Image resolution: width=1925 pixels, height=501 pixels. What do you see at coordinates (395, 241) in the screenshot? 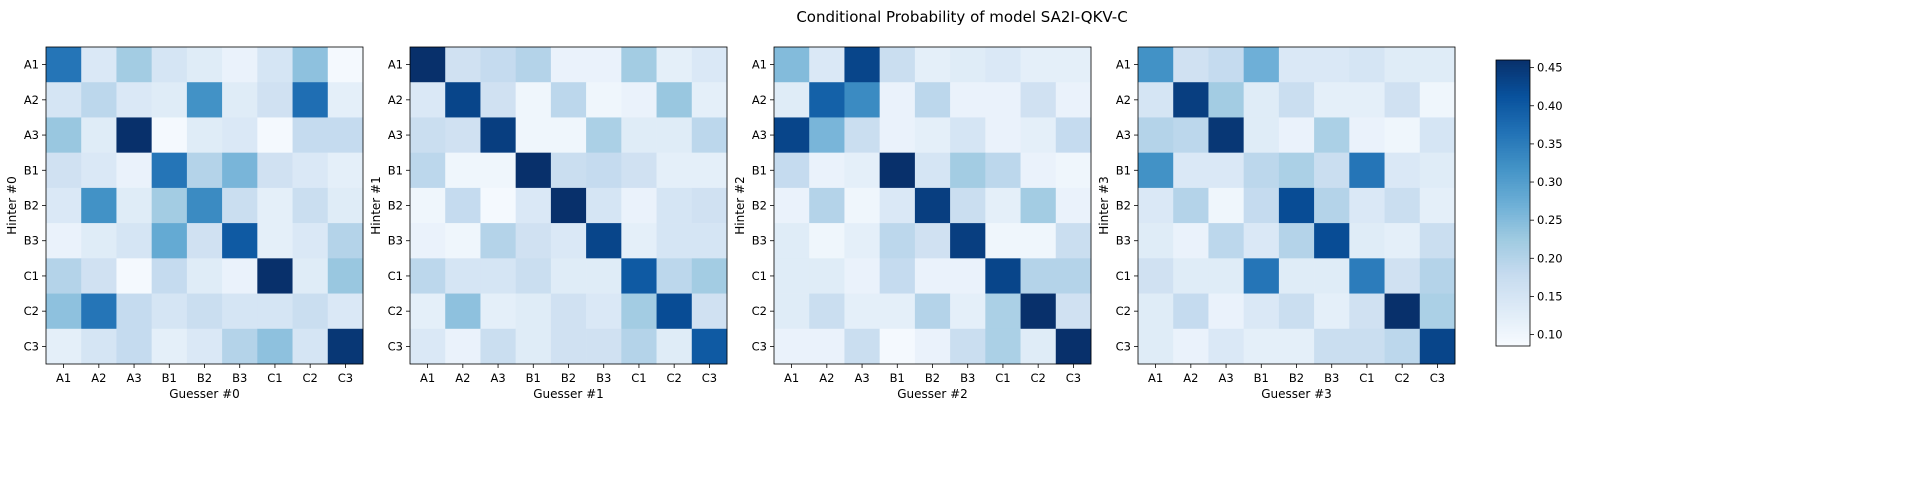
I see `y-tick-label: B3` at bounding box center [395, 241].